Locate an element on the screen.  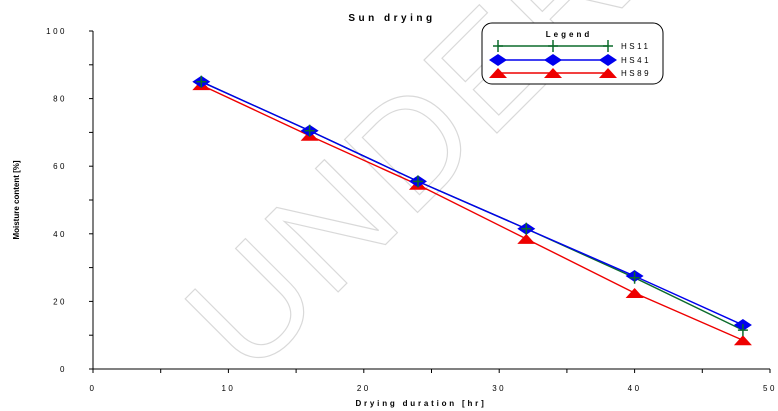
y-tick-label: 60 is located at coordinates (60, 166).